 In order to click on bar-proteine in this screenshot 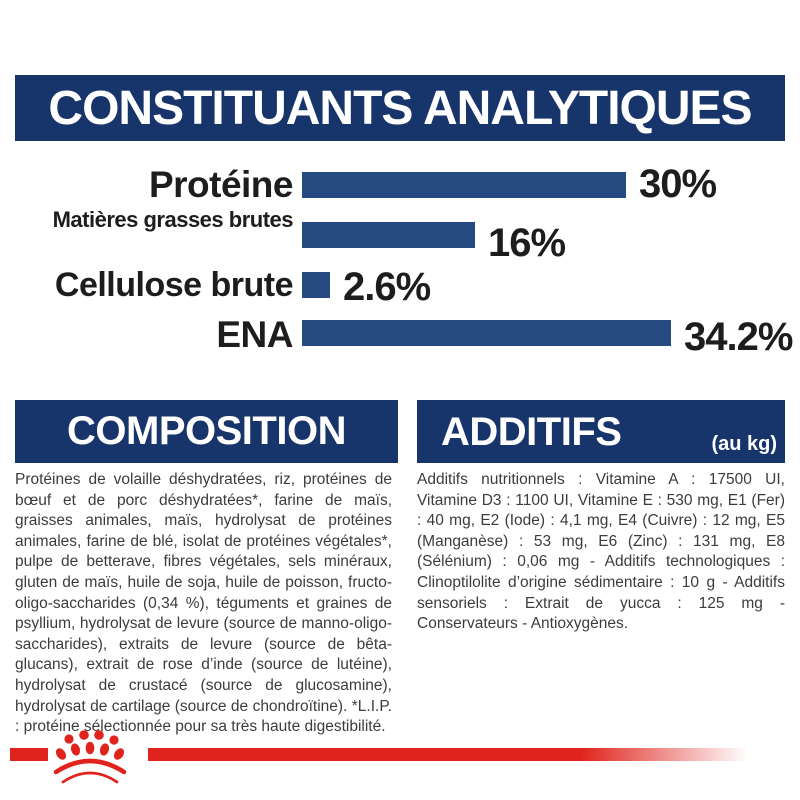, I will do `click(464, 185)`.